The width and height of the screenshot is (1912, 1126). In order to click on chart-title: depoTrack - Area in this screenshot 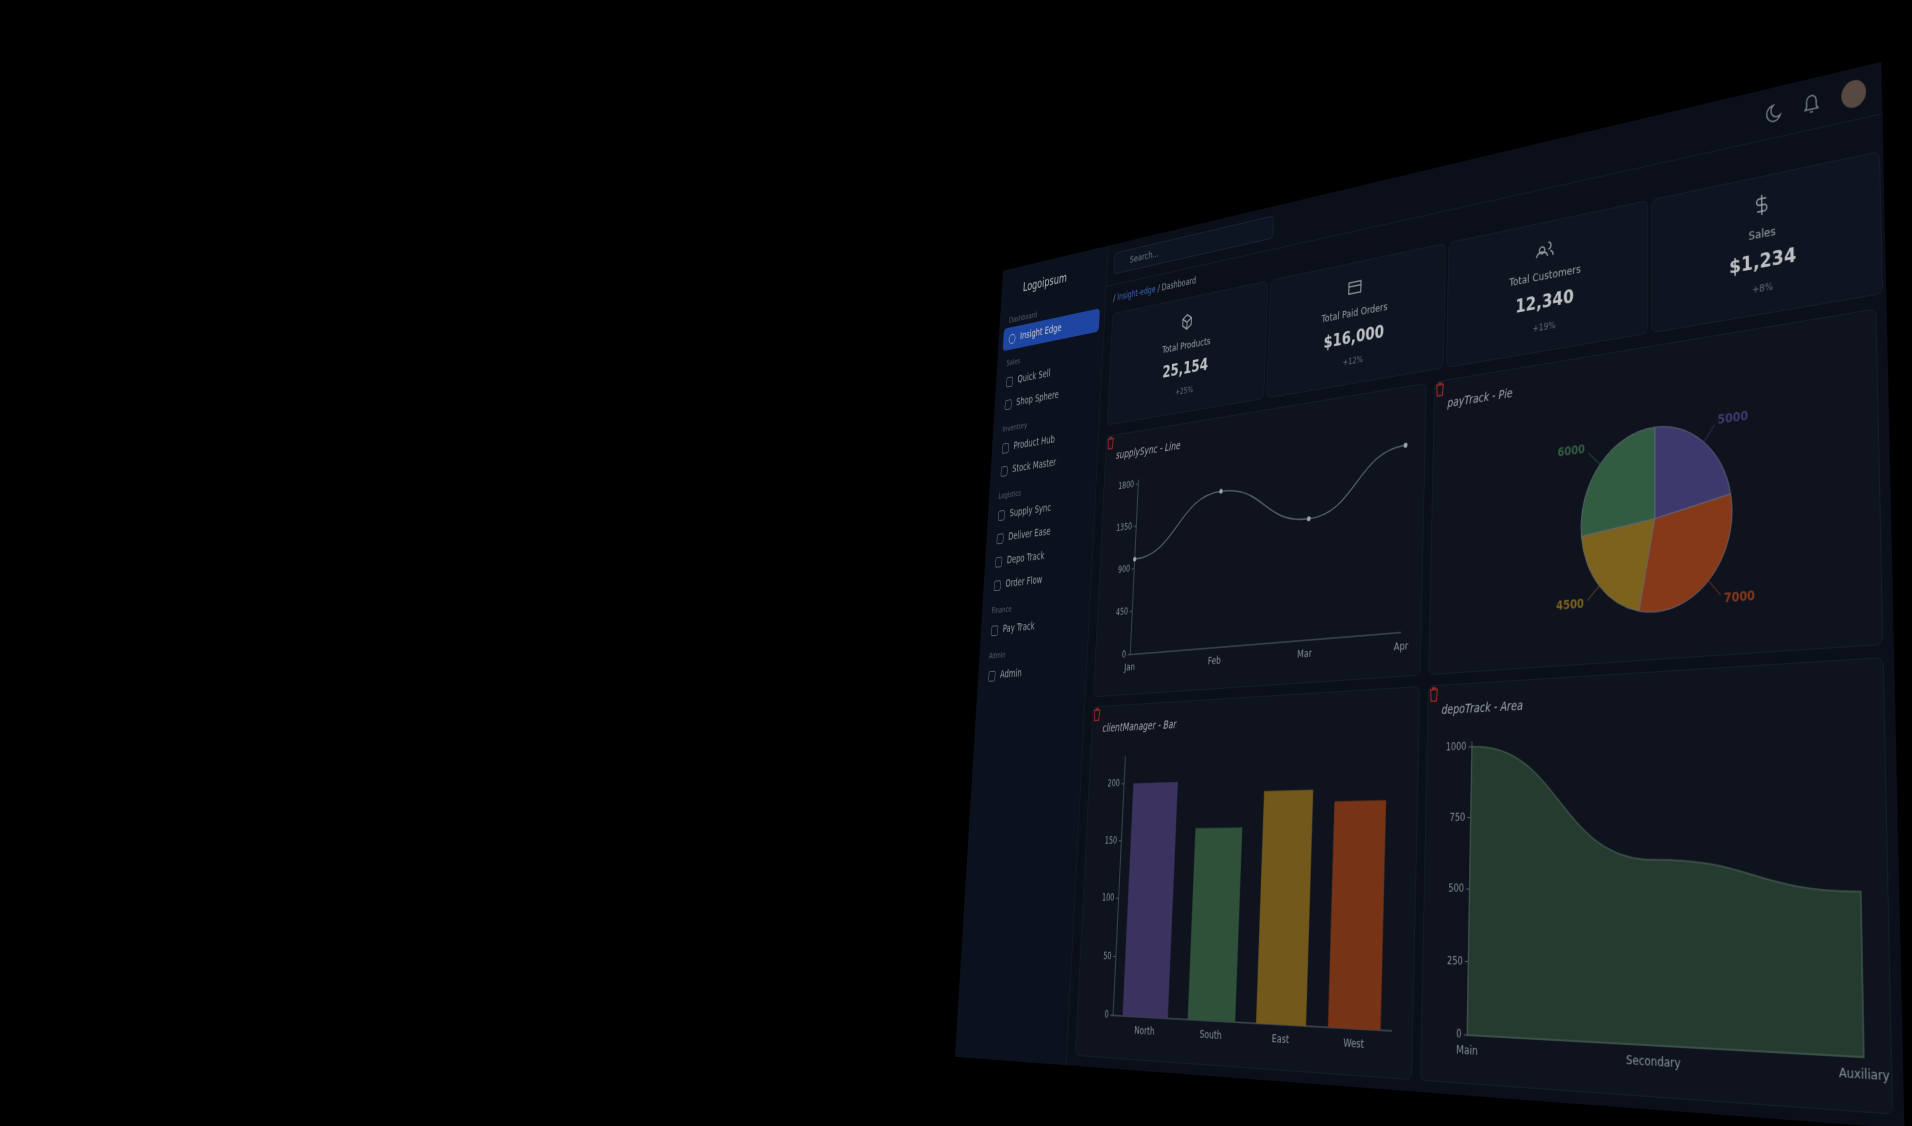, I will do `click(1482, 708)`.